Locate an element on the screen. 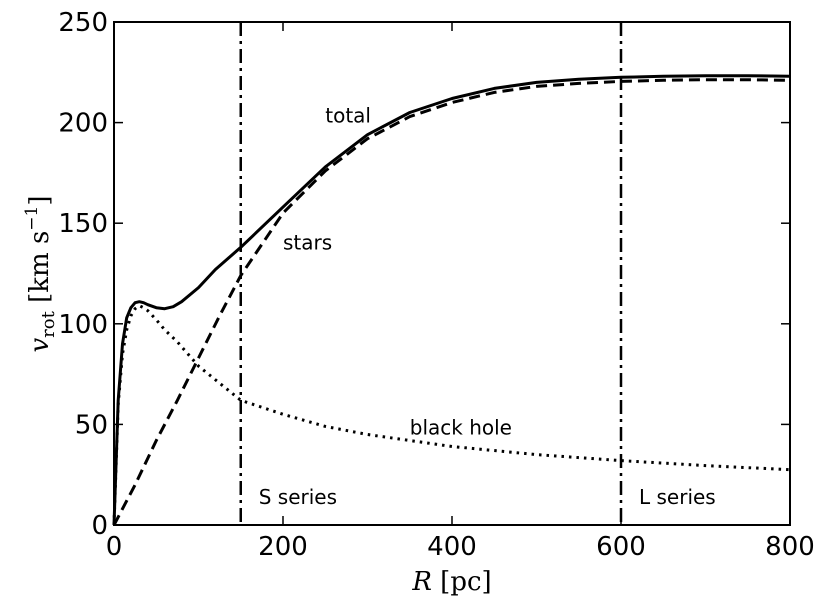 The image size is (830, 607). y-tick-label: 250 is located at coordinates (83, 23).